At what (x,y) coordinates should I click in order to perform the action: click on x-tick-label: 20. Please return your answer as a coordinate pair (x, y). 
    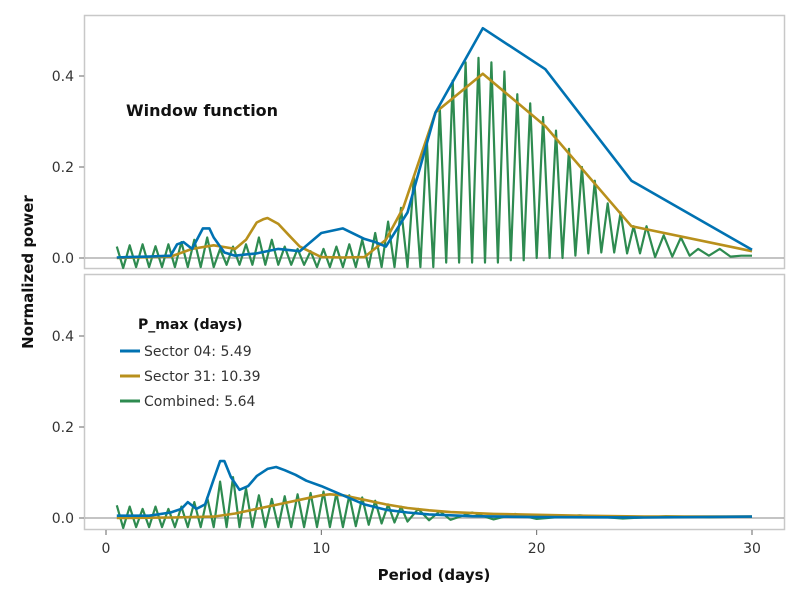
    Looking at the image, I should click on (537, 549).